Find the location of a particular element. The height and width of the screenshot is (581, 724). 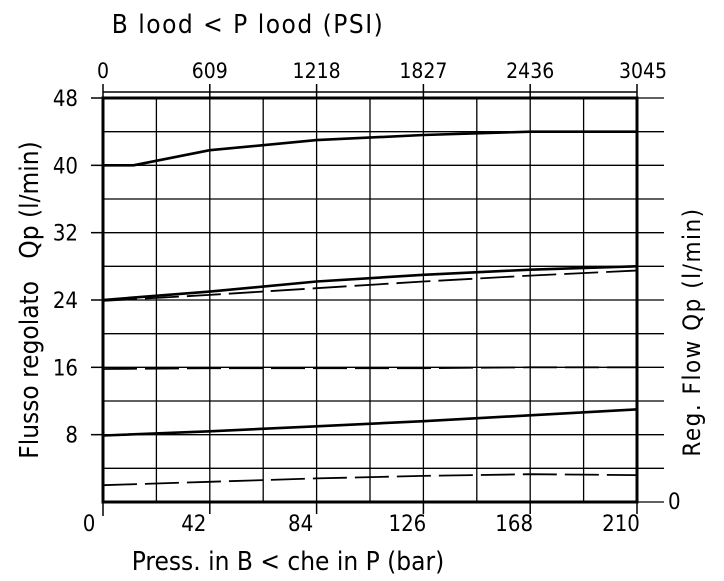

y-left-tick-label: 16 is located at coordinates (65, 368).